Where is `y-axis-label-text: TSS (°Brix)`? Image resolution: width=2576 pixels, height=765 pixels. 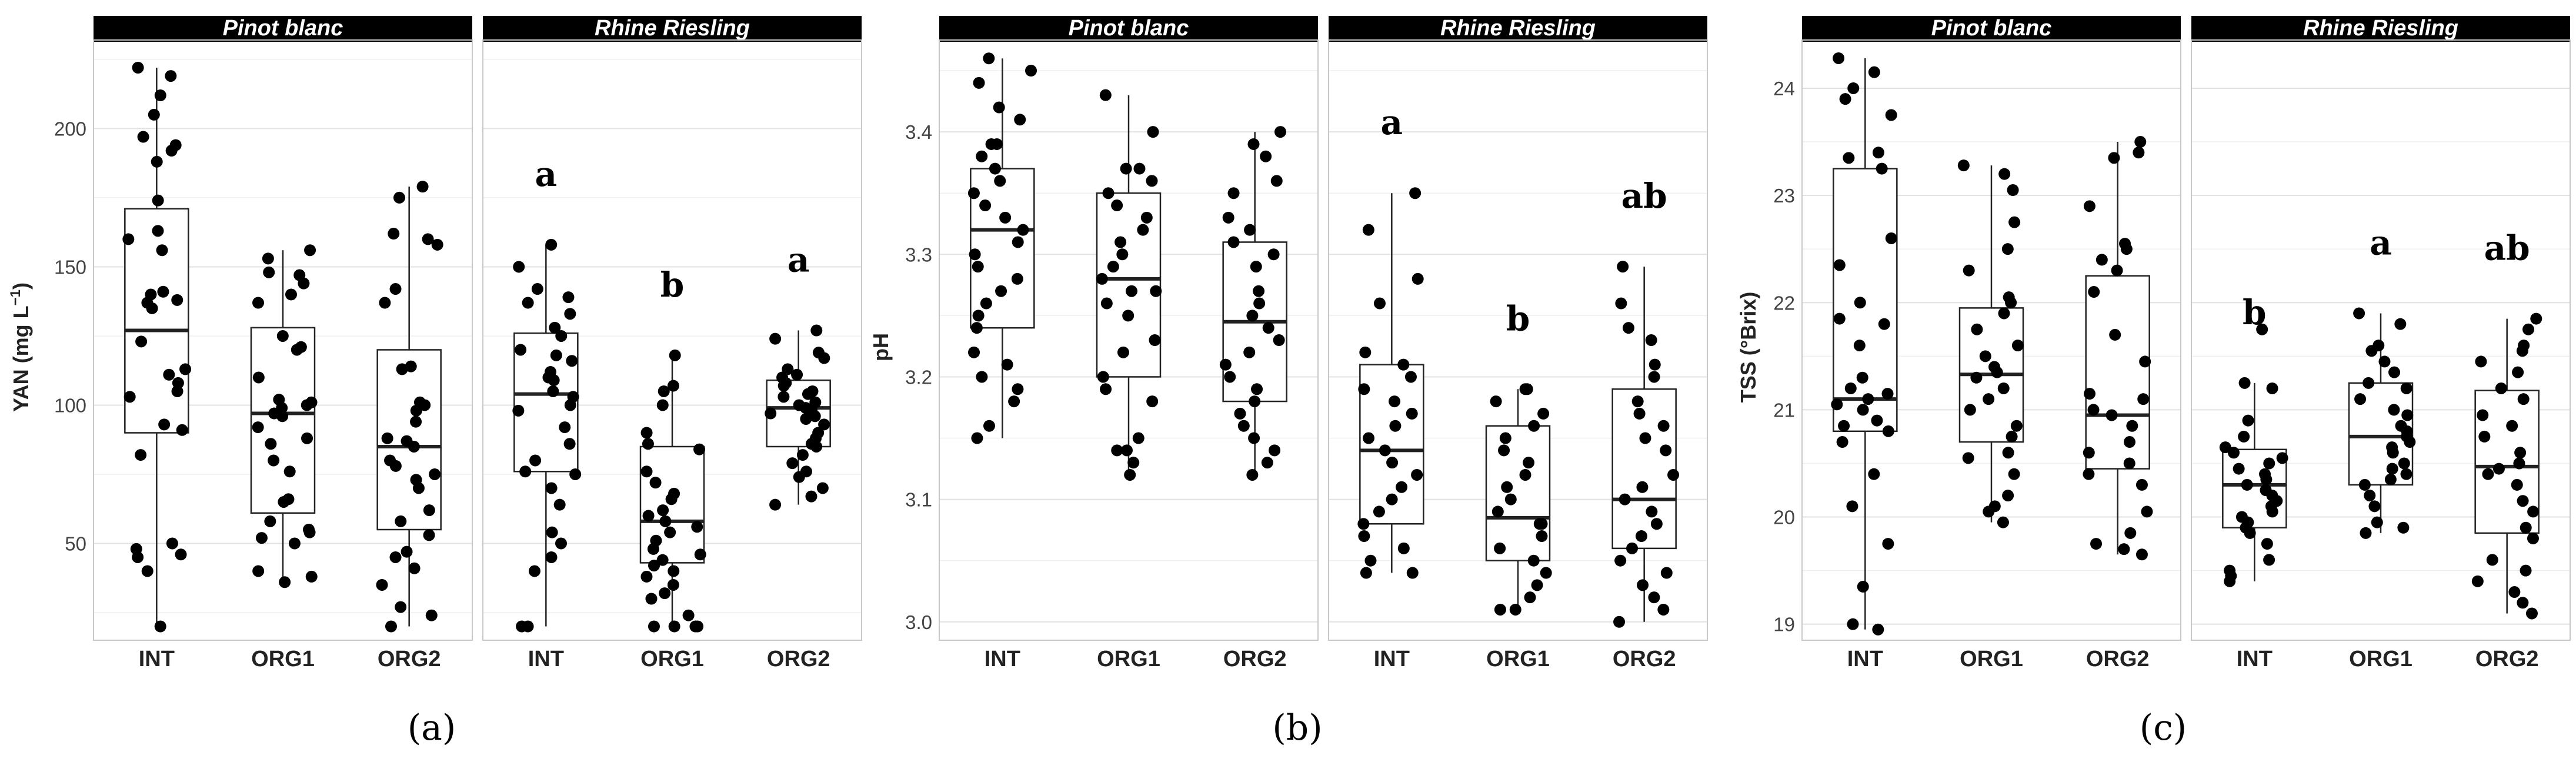 y-axis-label-text: TSS (°Brix) is located at coordinates (1748, 347).